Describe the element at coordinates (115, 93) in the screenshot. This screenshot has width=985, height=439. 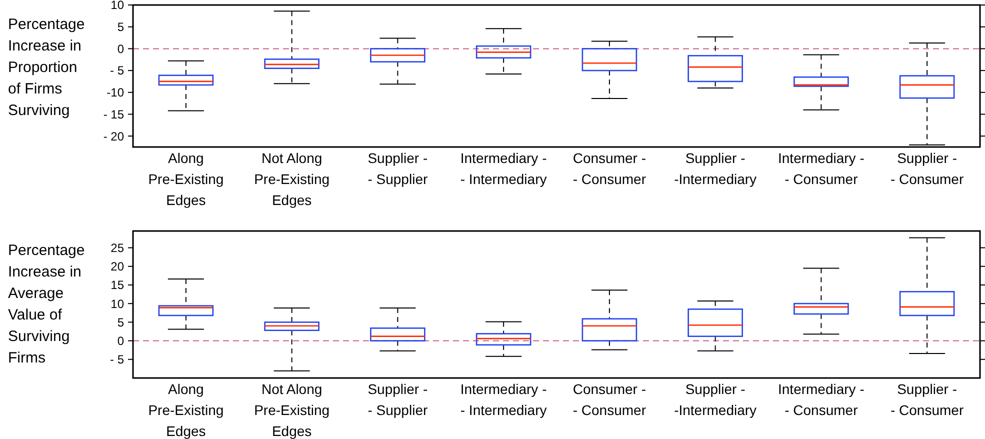
I see `y-tick-label: -10` at that location.